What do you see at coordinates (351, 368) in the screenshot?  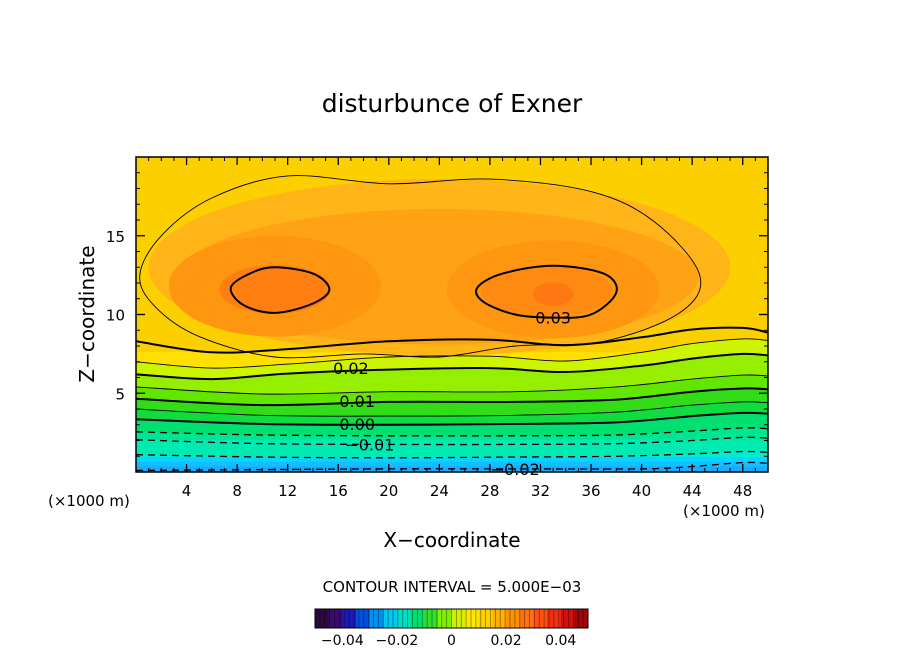 I see `contour-label: 0.02` at bounding box center [351, 368].